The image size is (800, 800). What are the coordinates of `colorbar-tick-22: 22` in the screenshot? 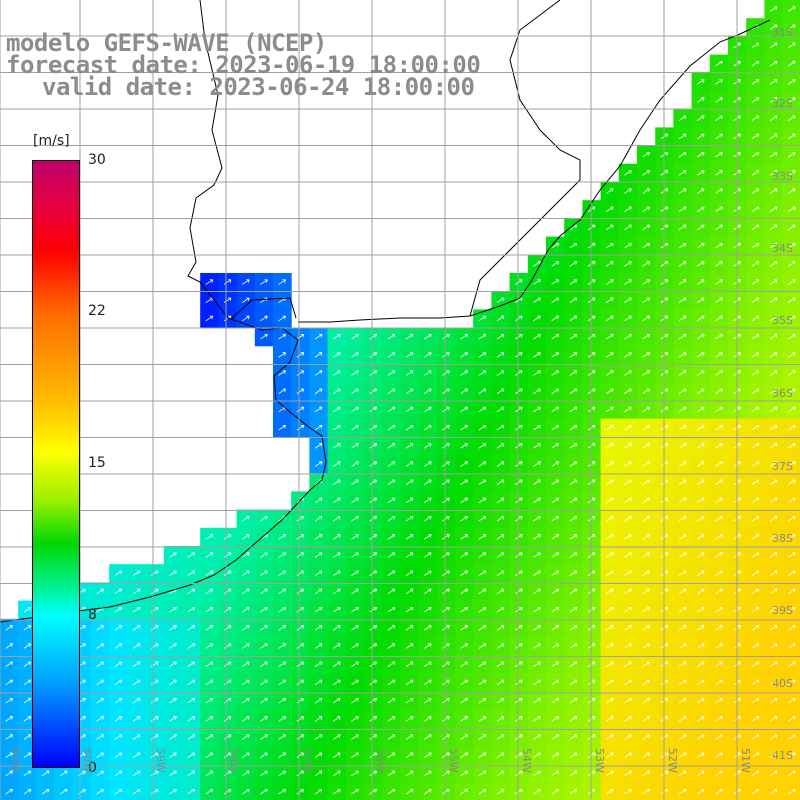 It's located at (97, 311).